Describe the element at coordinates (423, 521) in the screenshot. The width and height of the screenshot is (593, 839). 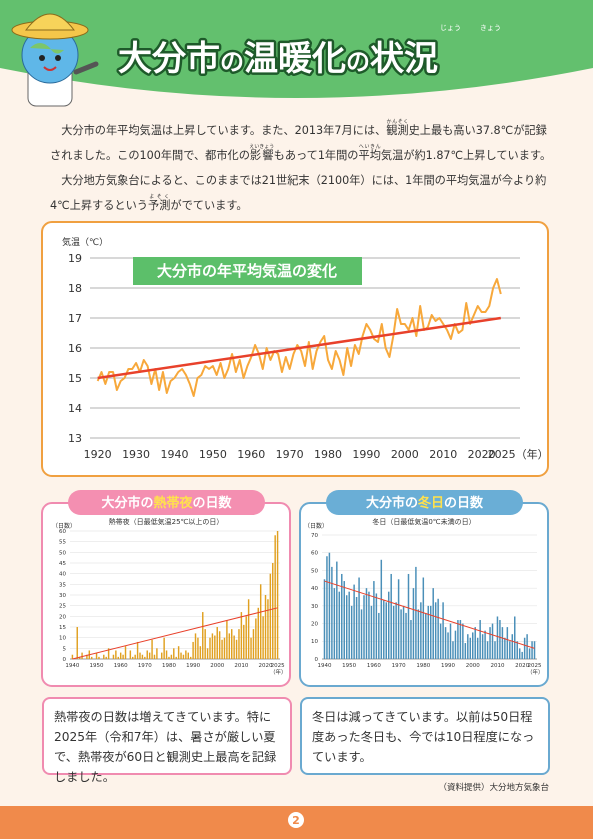
I see `chart-subtitle: 冬日（日最低気温0℃未満の日）` at that location.